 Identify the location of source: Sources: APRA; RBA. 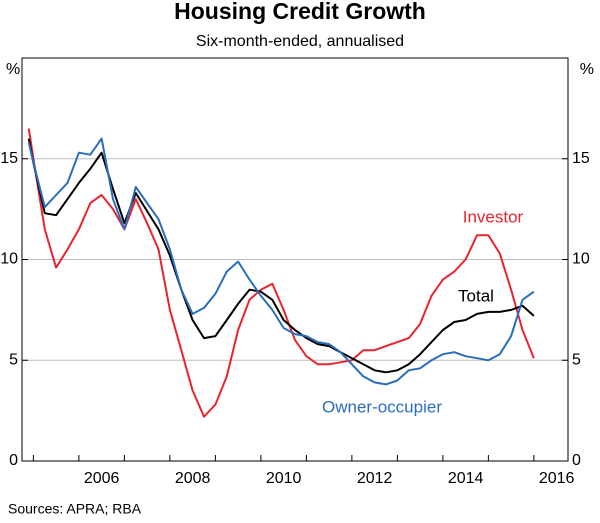
(75, 509).